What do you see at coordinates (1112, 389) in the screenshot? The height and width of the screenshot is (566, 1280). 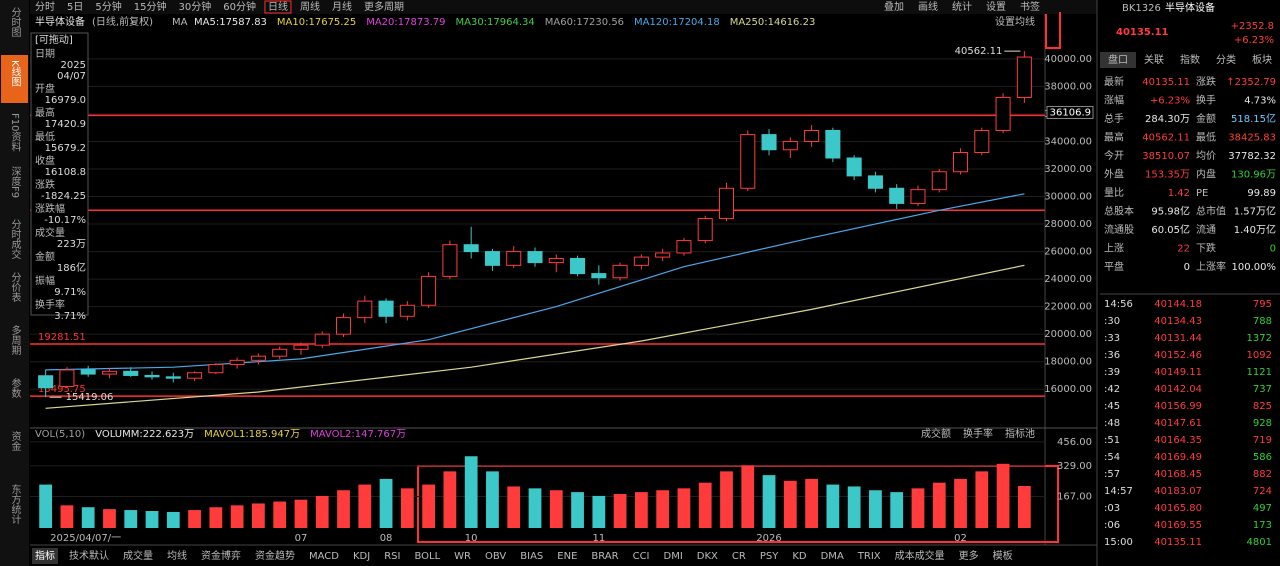 I see `tick-time: :42` at bounding box center [1112, 389].